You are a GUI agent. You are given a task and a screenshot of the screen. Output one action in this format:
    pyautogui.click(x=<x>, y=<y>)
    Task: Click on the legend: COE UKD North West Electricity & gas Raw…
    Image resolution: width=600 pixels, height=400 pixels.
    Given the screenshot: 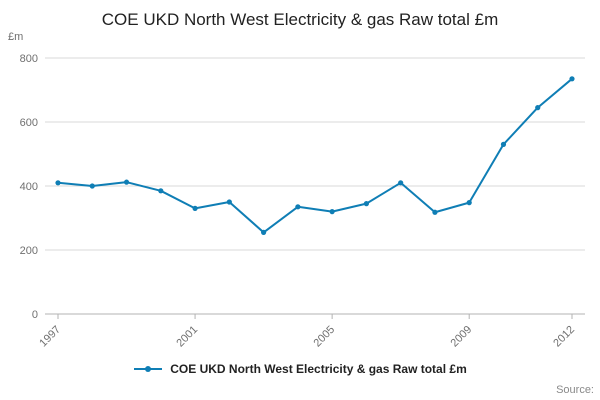 What is the action you would take?
    pyautogui.click(x=300, y=369)
    